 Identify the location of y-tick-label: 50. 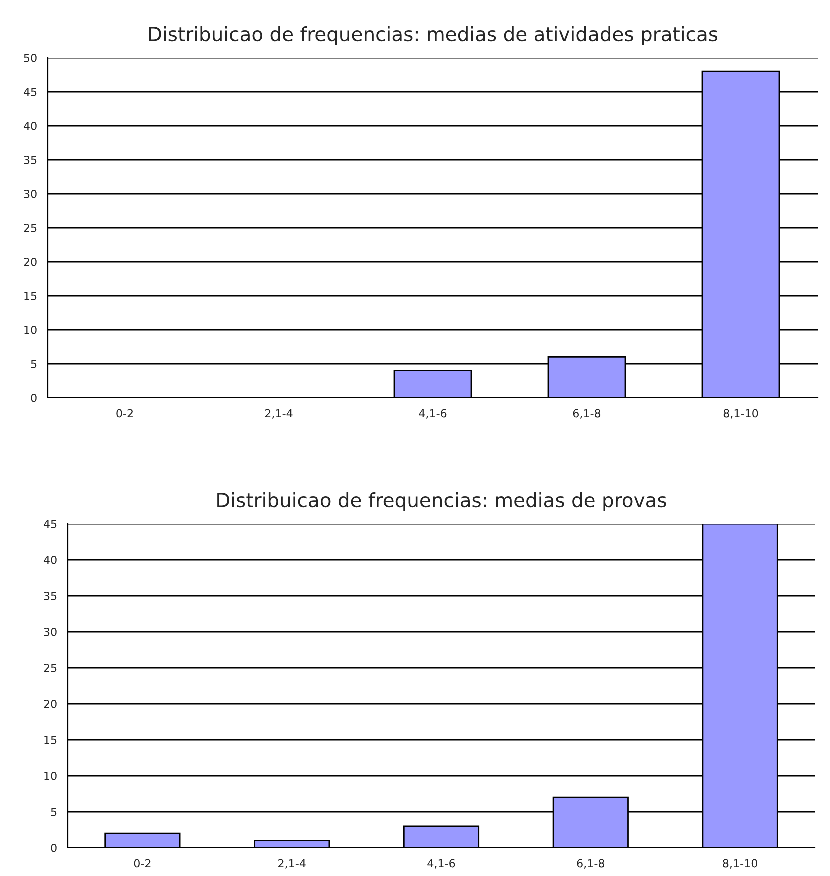
(30, 58).